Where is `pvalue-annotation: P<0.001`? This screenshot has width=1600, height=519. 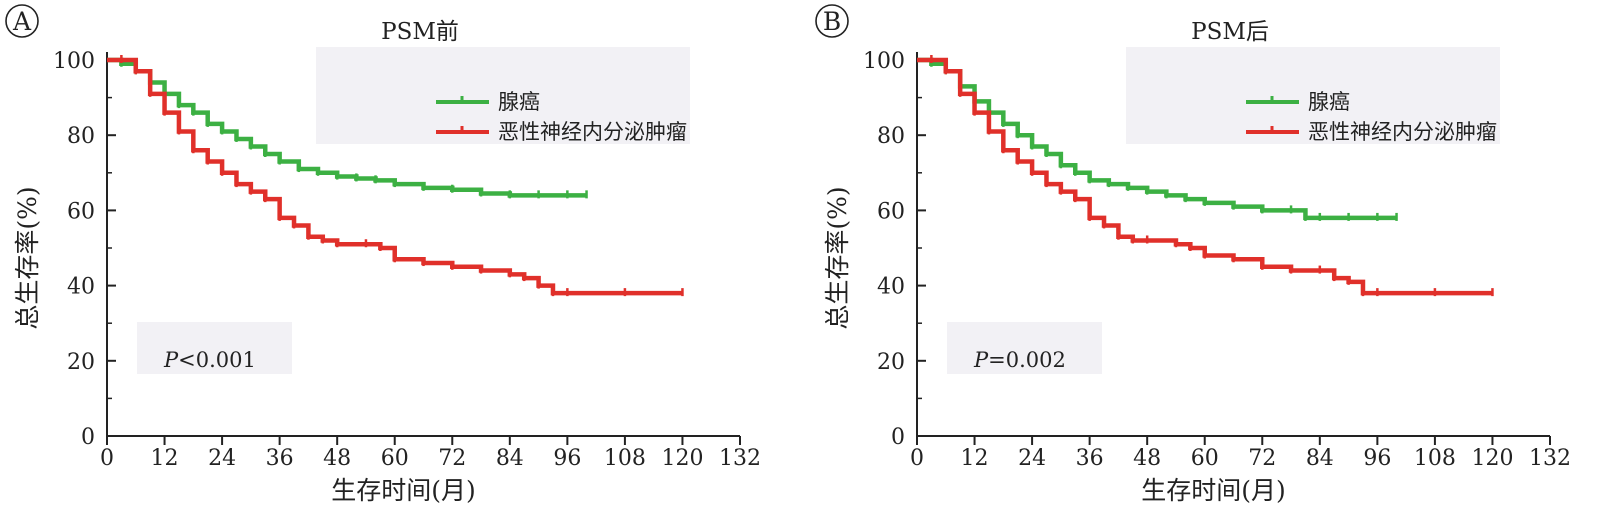
pvalue-annotation: P<0.001 is located at coordinates (209, 360).